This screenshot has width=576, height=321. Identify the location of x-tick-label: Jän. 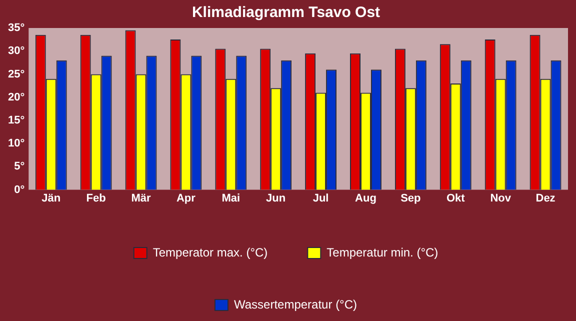
(51, 198).